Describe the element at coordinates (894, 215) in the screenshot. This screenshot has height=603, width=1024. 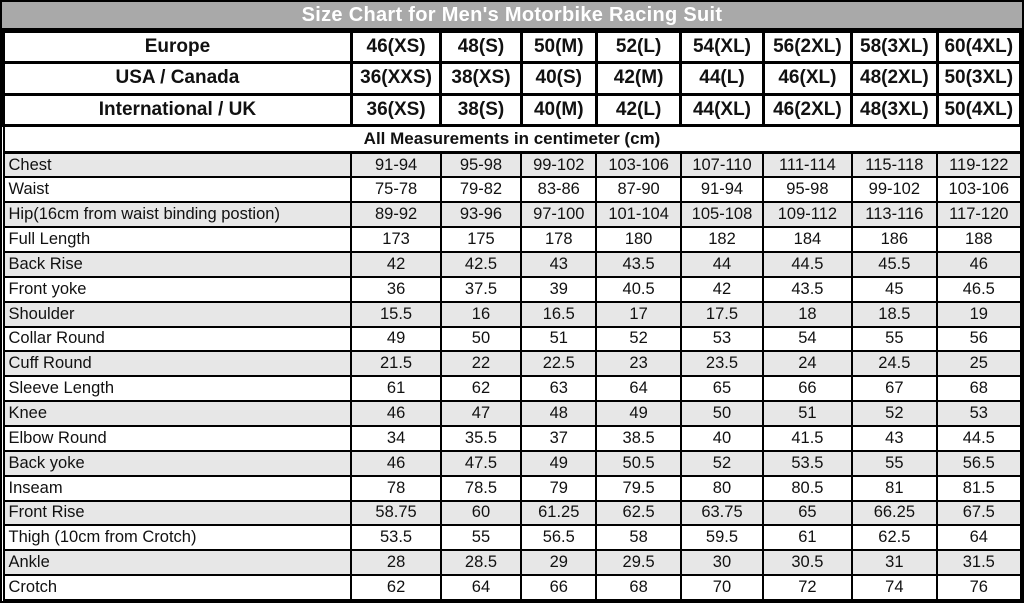
I see `measurement-value-cell: 113-116` at that location.